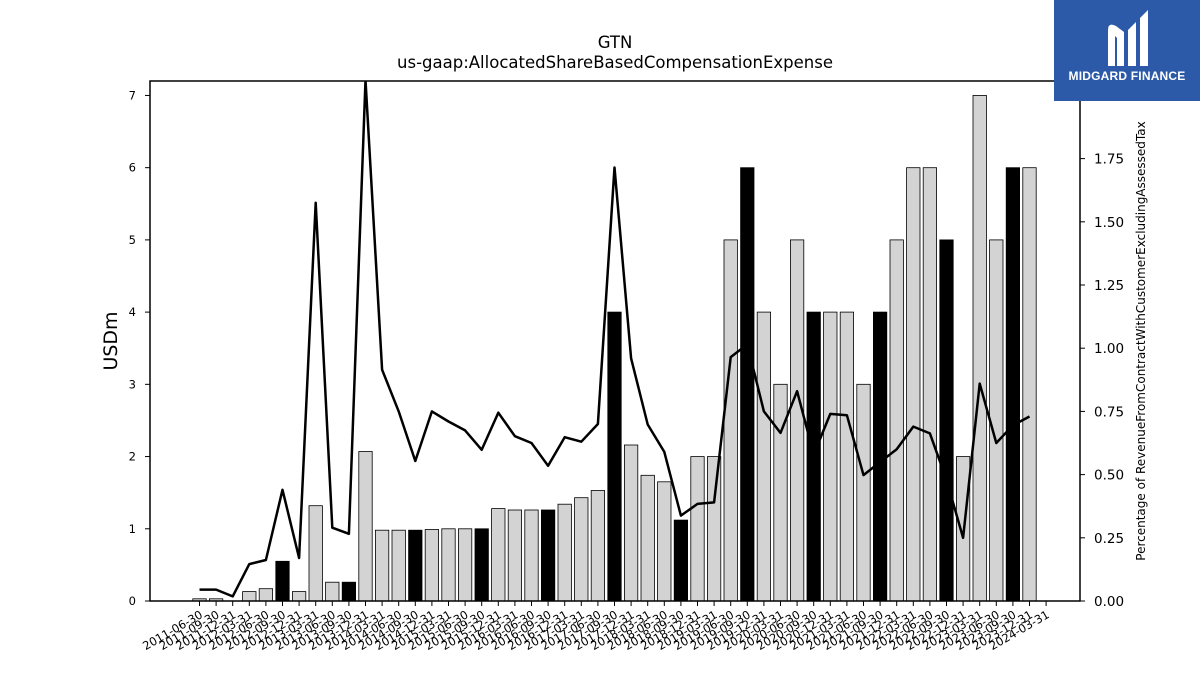 This screenshot has height=675, width=1200. What do you see at coordinates (1102, 381) in the screenshot?
I see `y-axis-right: 0.00 0.25 0.50 0.75 1.00 1.25 1.50 1.75` at bounding box center [1102, 381].